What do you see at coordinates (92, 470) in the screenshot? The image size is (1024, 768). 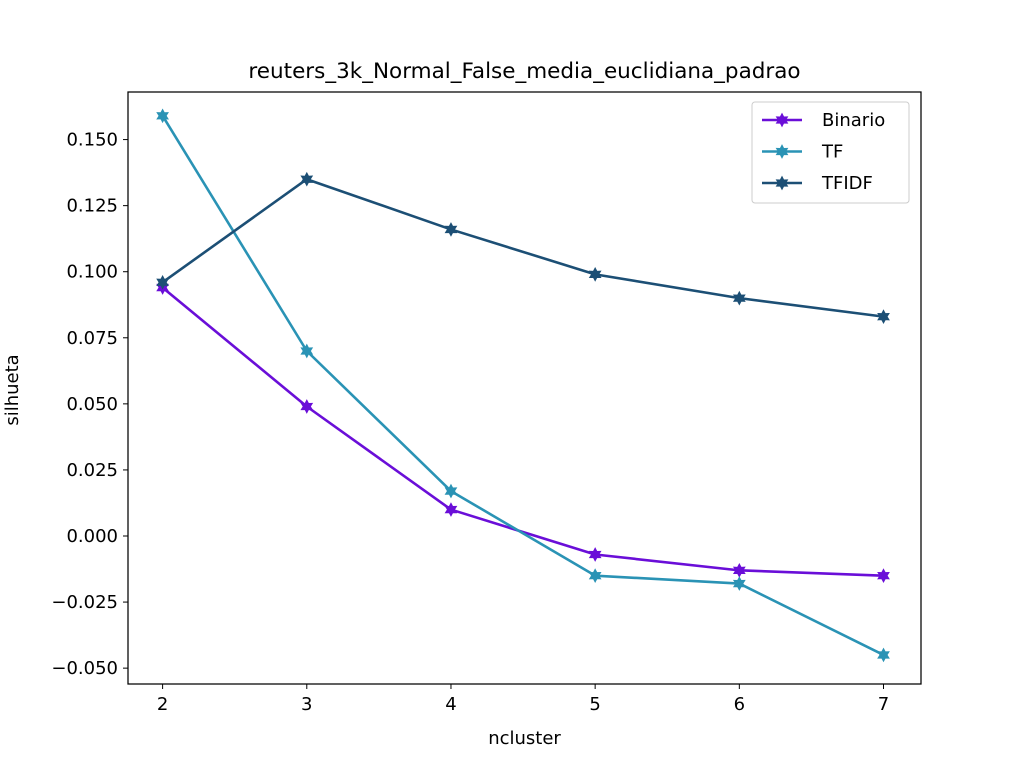 I see `y-tick-label: 0.025` at bounding box center [92, 470].